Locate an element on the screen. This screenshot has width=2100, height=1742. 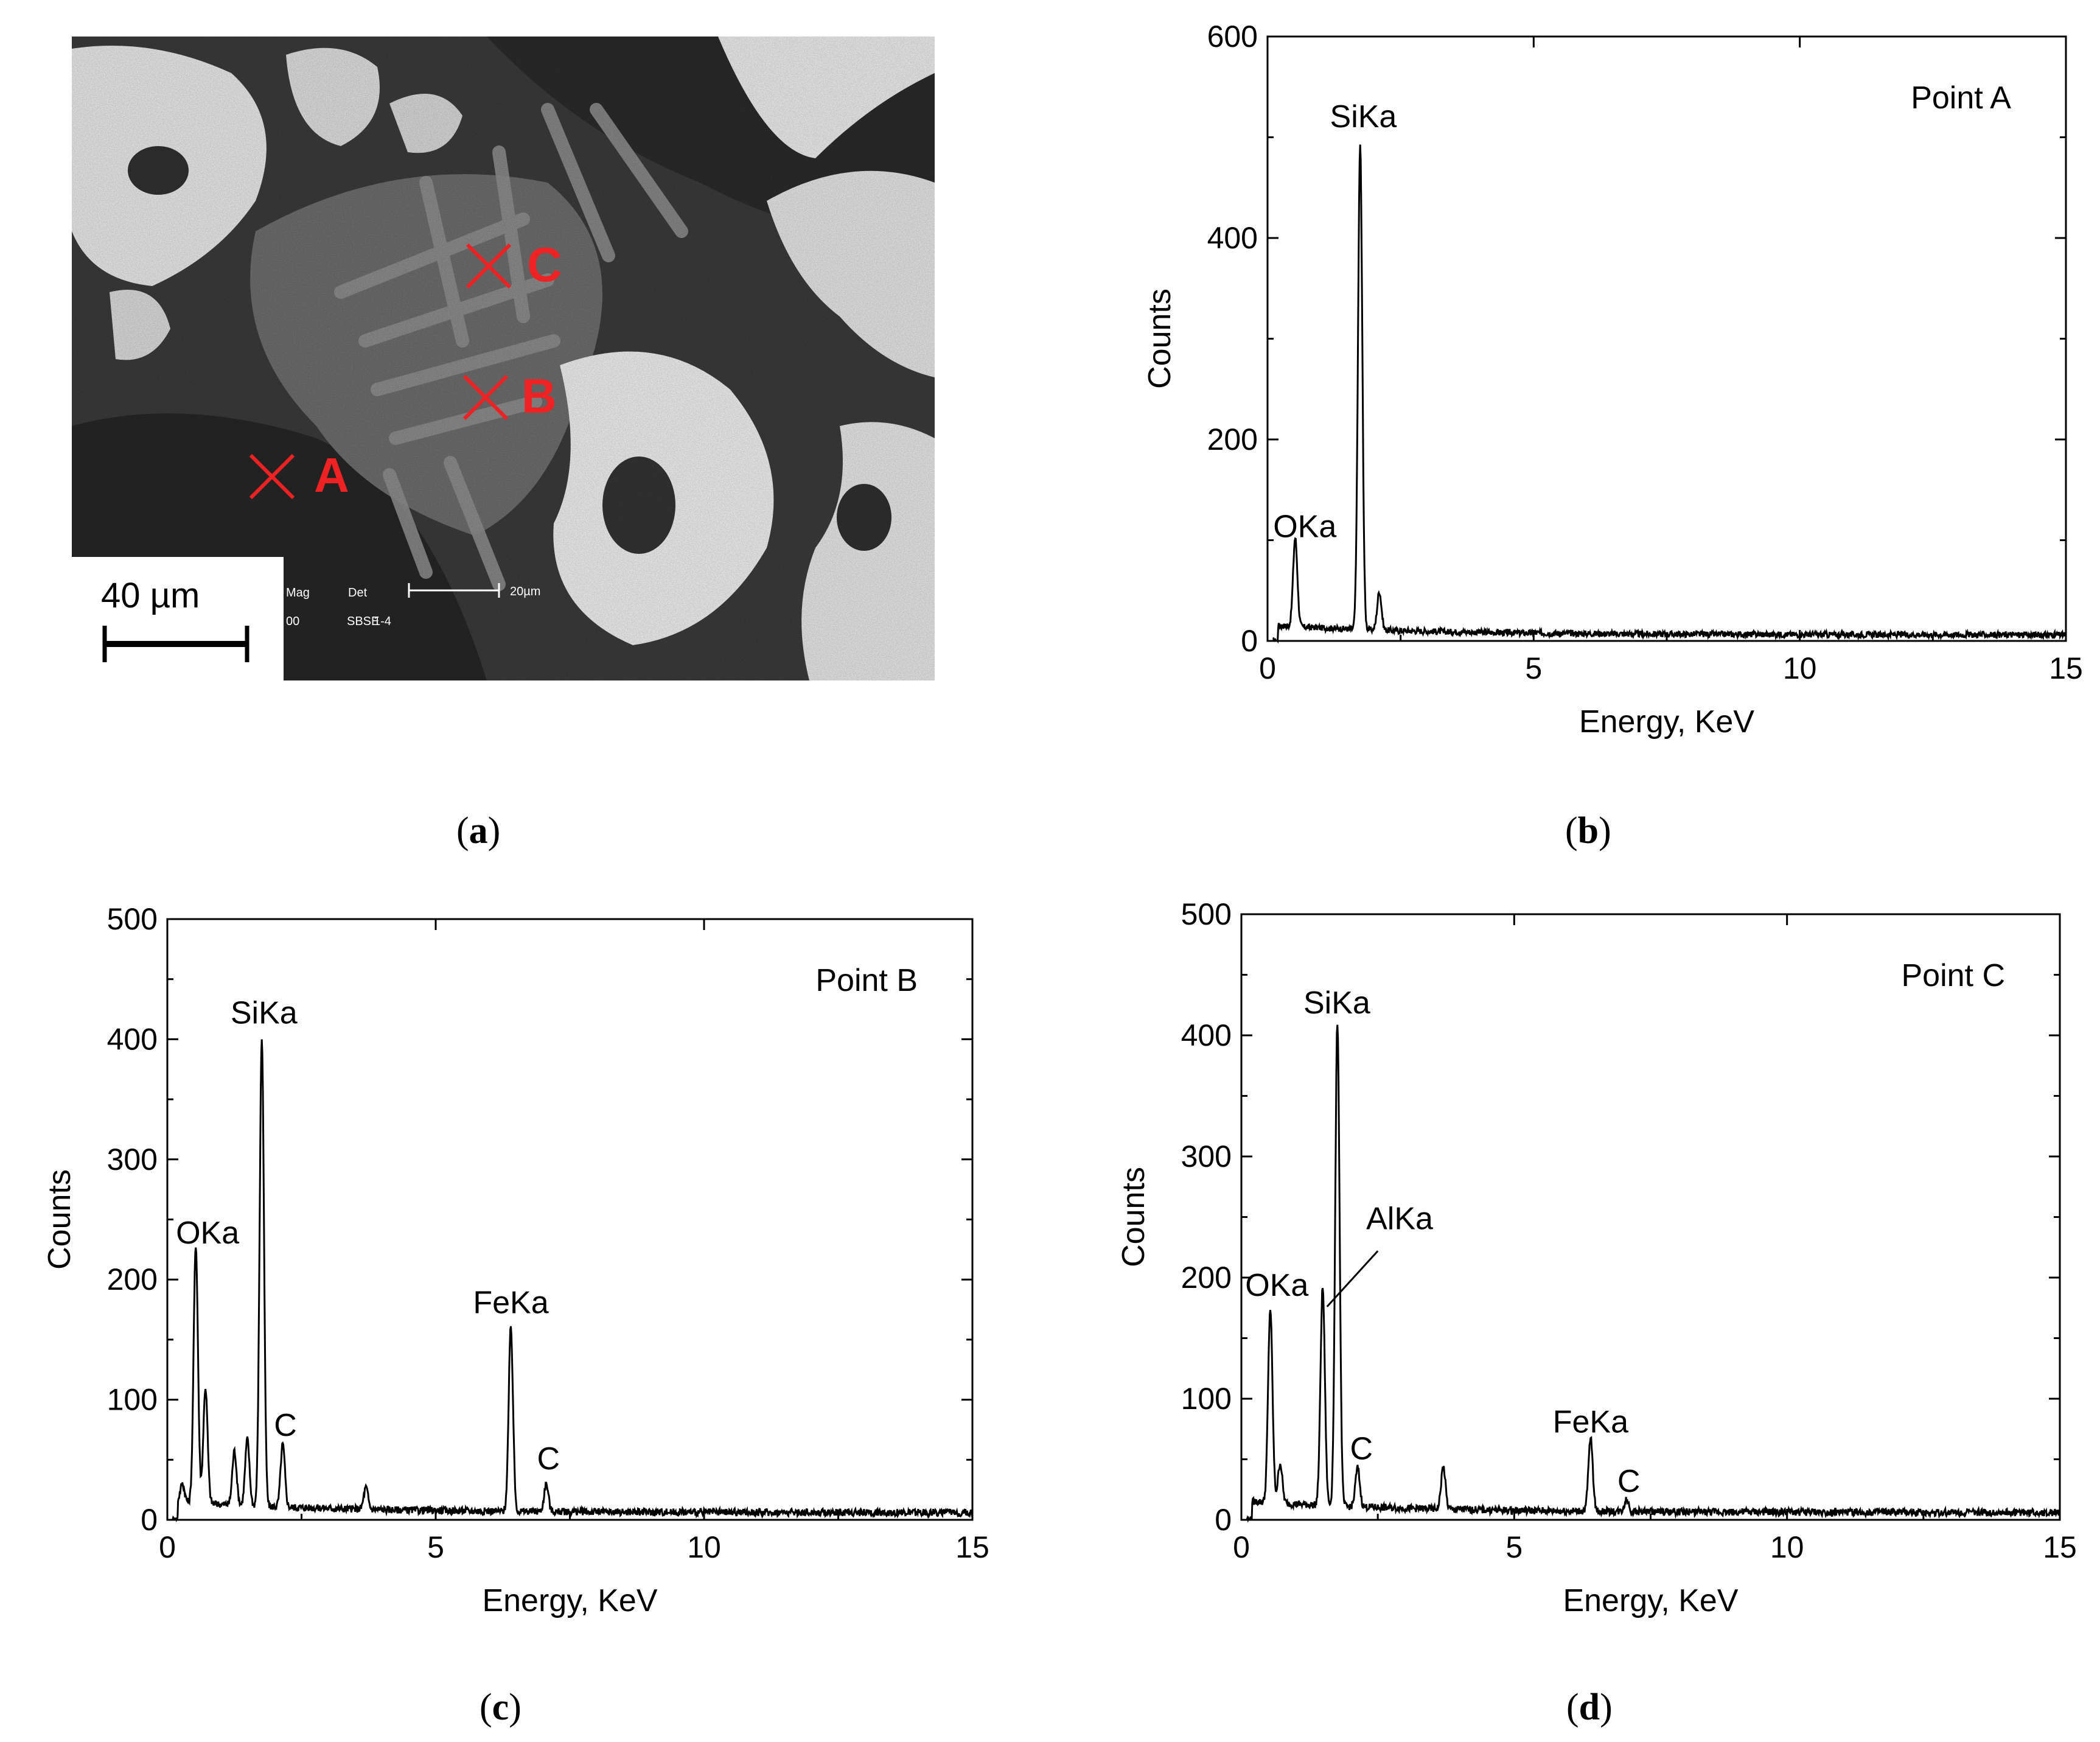
caption-a-letter: a is located at coordinates (479, 831).